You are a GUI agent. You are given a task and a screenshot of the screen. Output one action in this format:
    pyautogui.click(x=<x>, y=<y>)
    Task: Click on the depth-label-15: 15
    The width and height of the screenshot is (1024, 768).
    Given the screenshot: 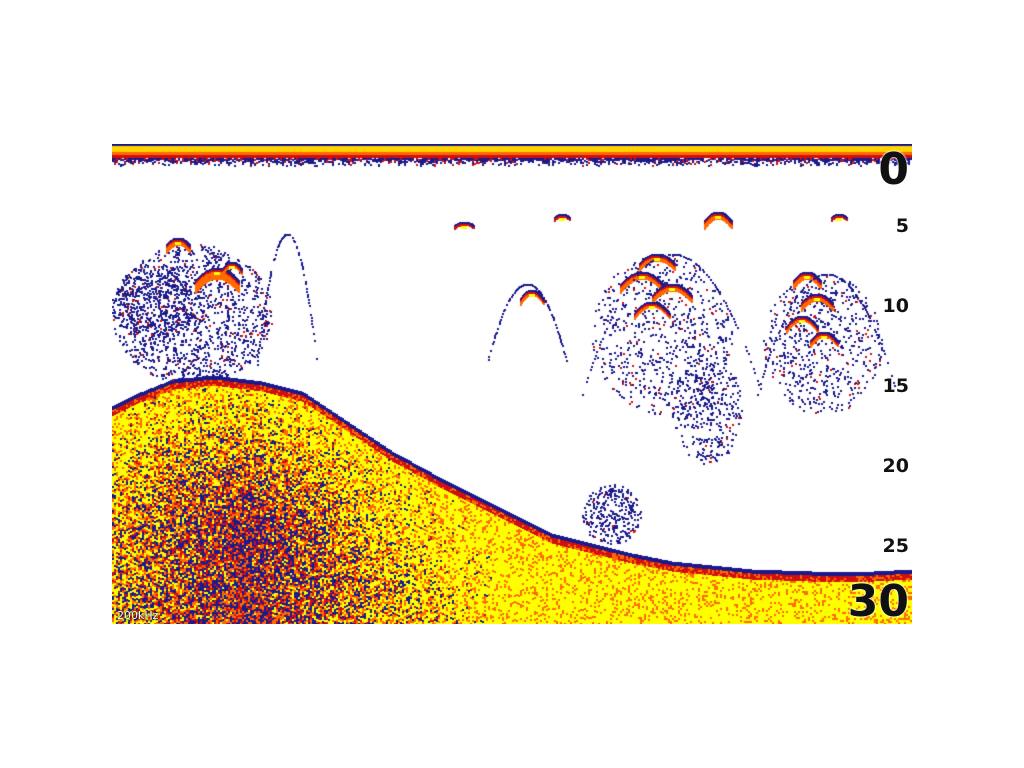 What is the action you would take?
    pyautogui.click(x=895, y=386)
    